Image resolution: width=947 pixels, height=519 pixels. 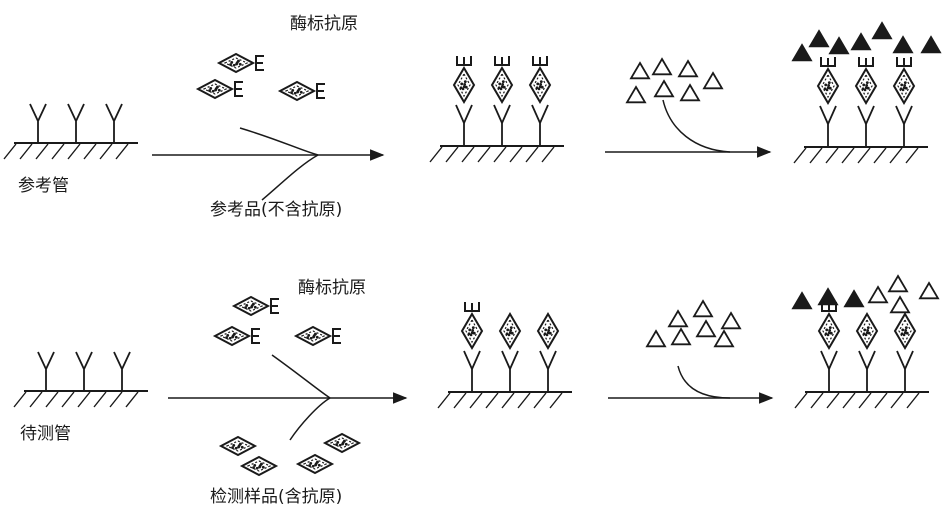 I want to click on reference-tube-surface, so click(x=70, y=151).